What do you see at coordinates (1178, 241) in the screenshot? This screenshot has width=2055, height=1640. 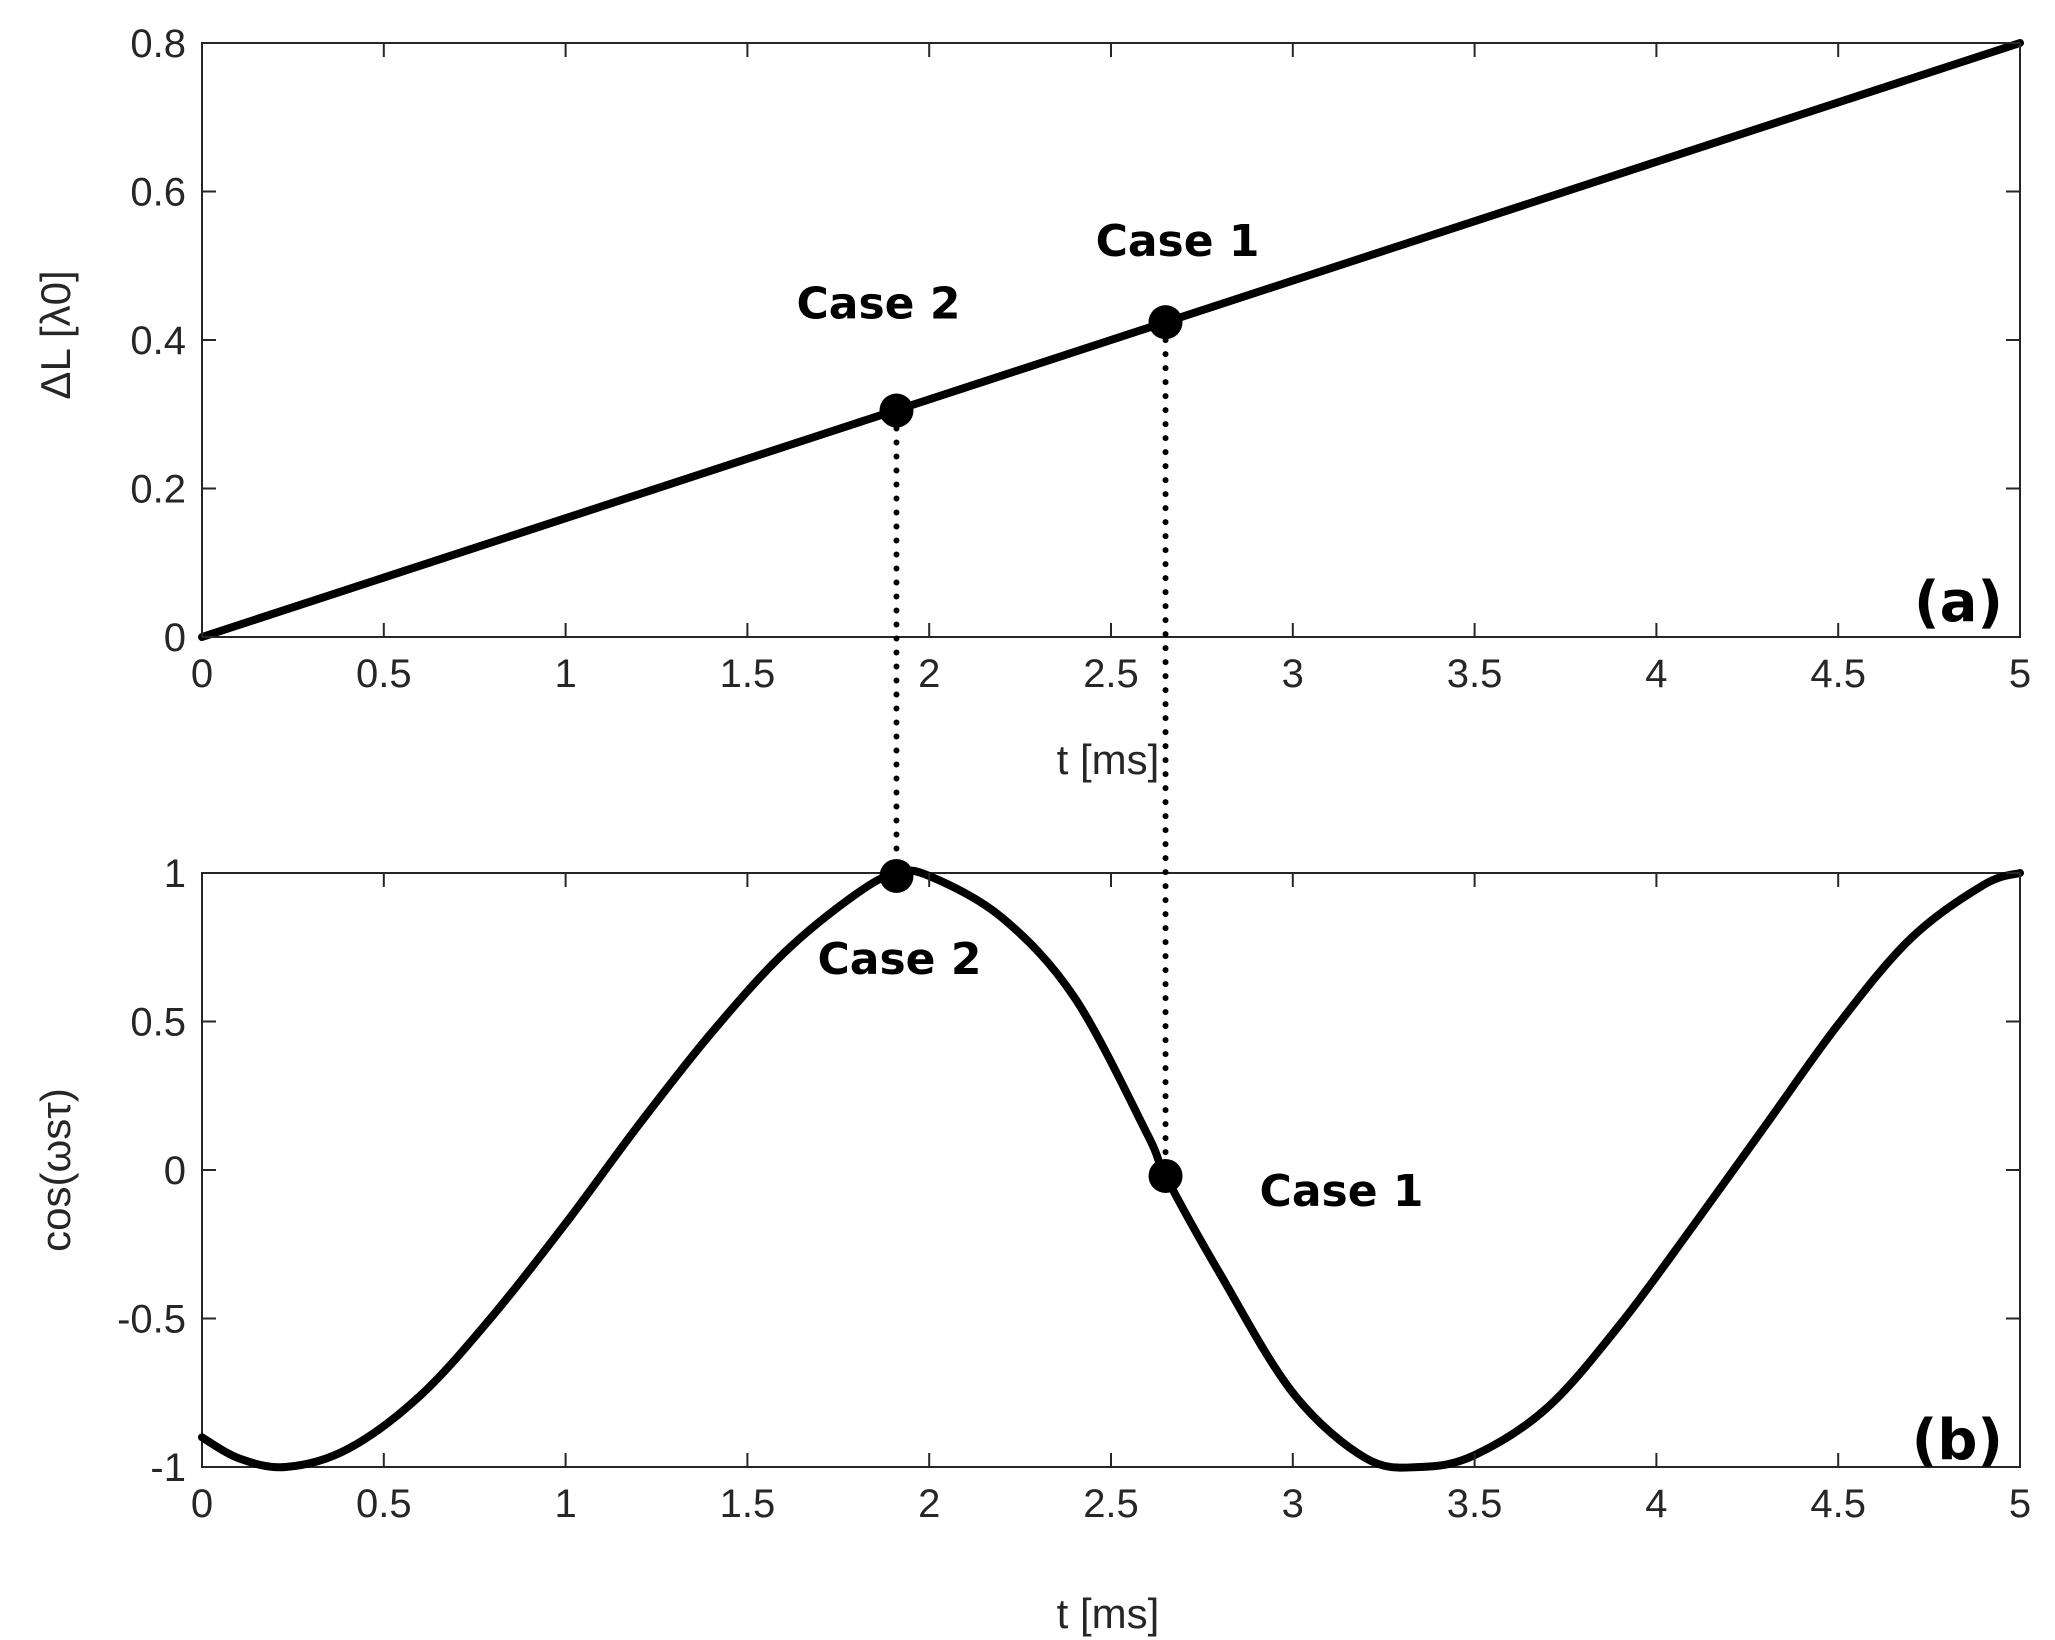 I see `panel-a-annotation-case-1: Case 1` at bounding box center [1178, 241].